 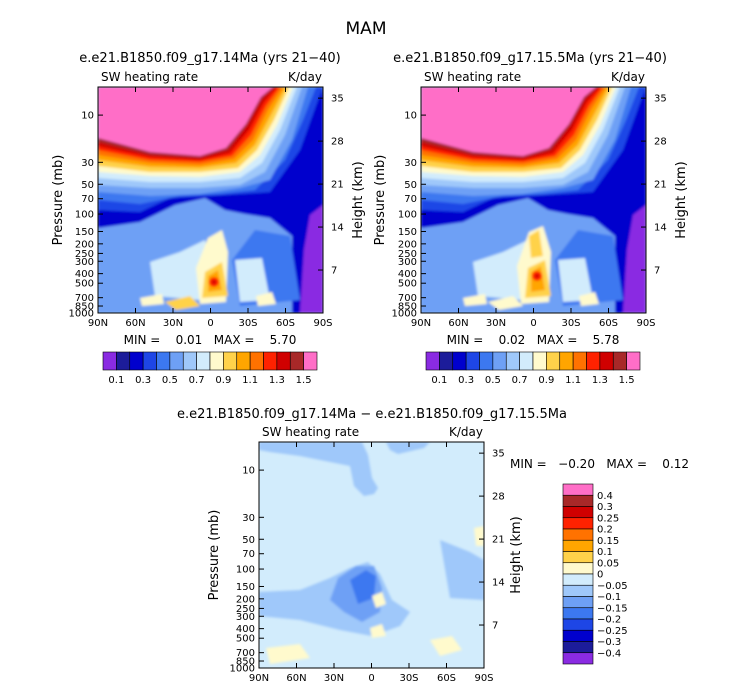 I want to click on panel-1-ylabel: Pressure (mb), so click(x=58, y=200).